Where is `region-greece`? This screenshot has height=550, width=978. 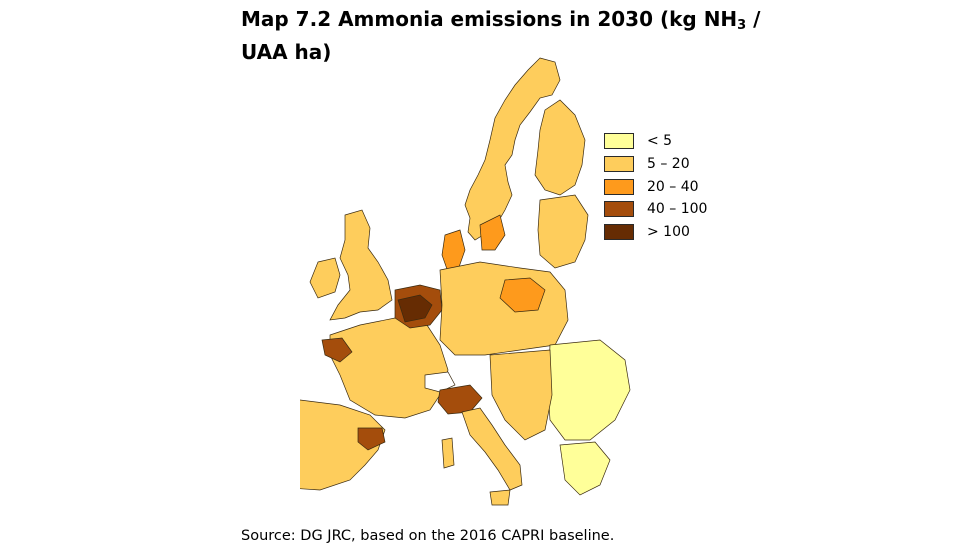 region-greece is located at coordinates (585, 468).